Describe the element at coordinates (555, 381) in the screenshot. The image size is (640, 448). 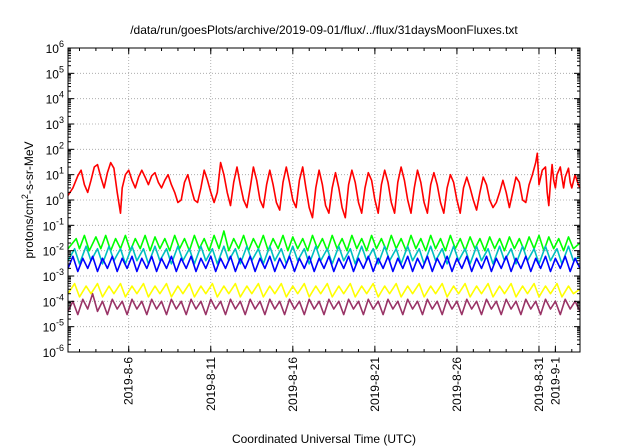
I see `x-tick-label: 2019-9-1` at that location.